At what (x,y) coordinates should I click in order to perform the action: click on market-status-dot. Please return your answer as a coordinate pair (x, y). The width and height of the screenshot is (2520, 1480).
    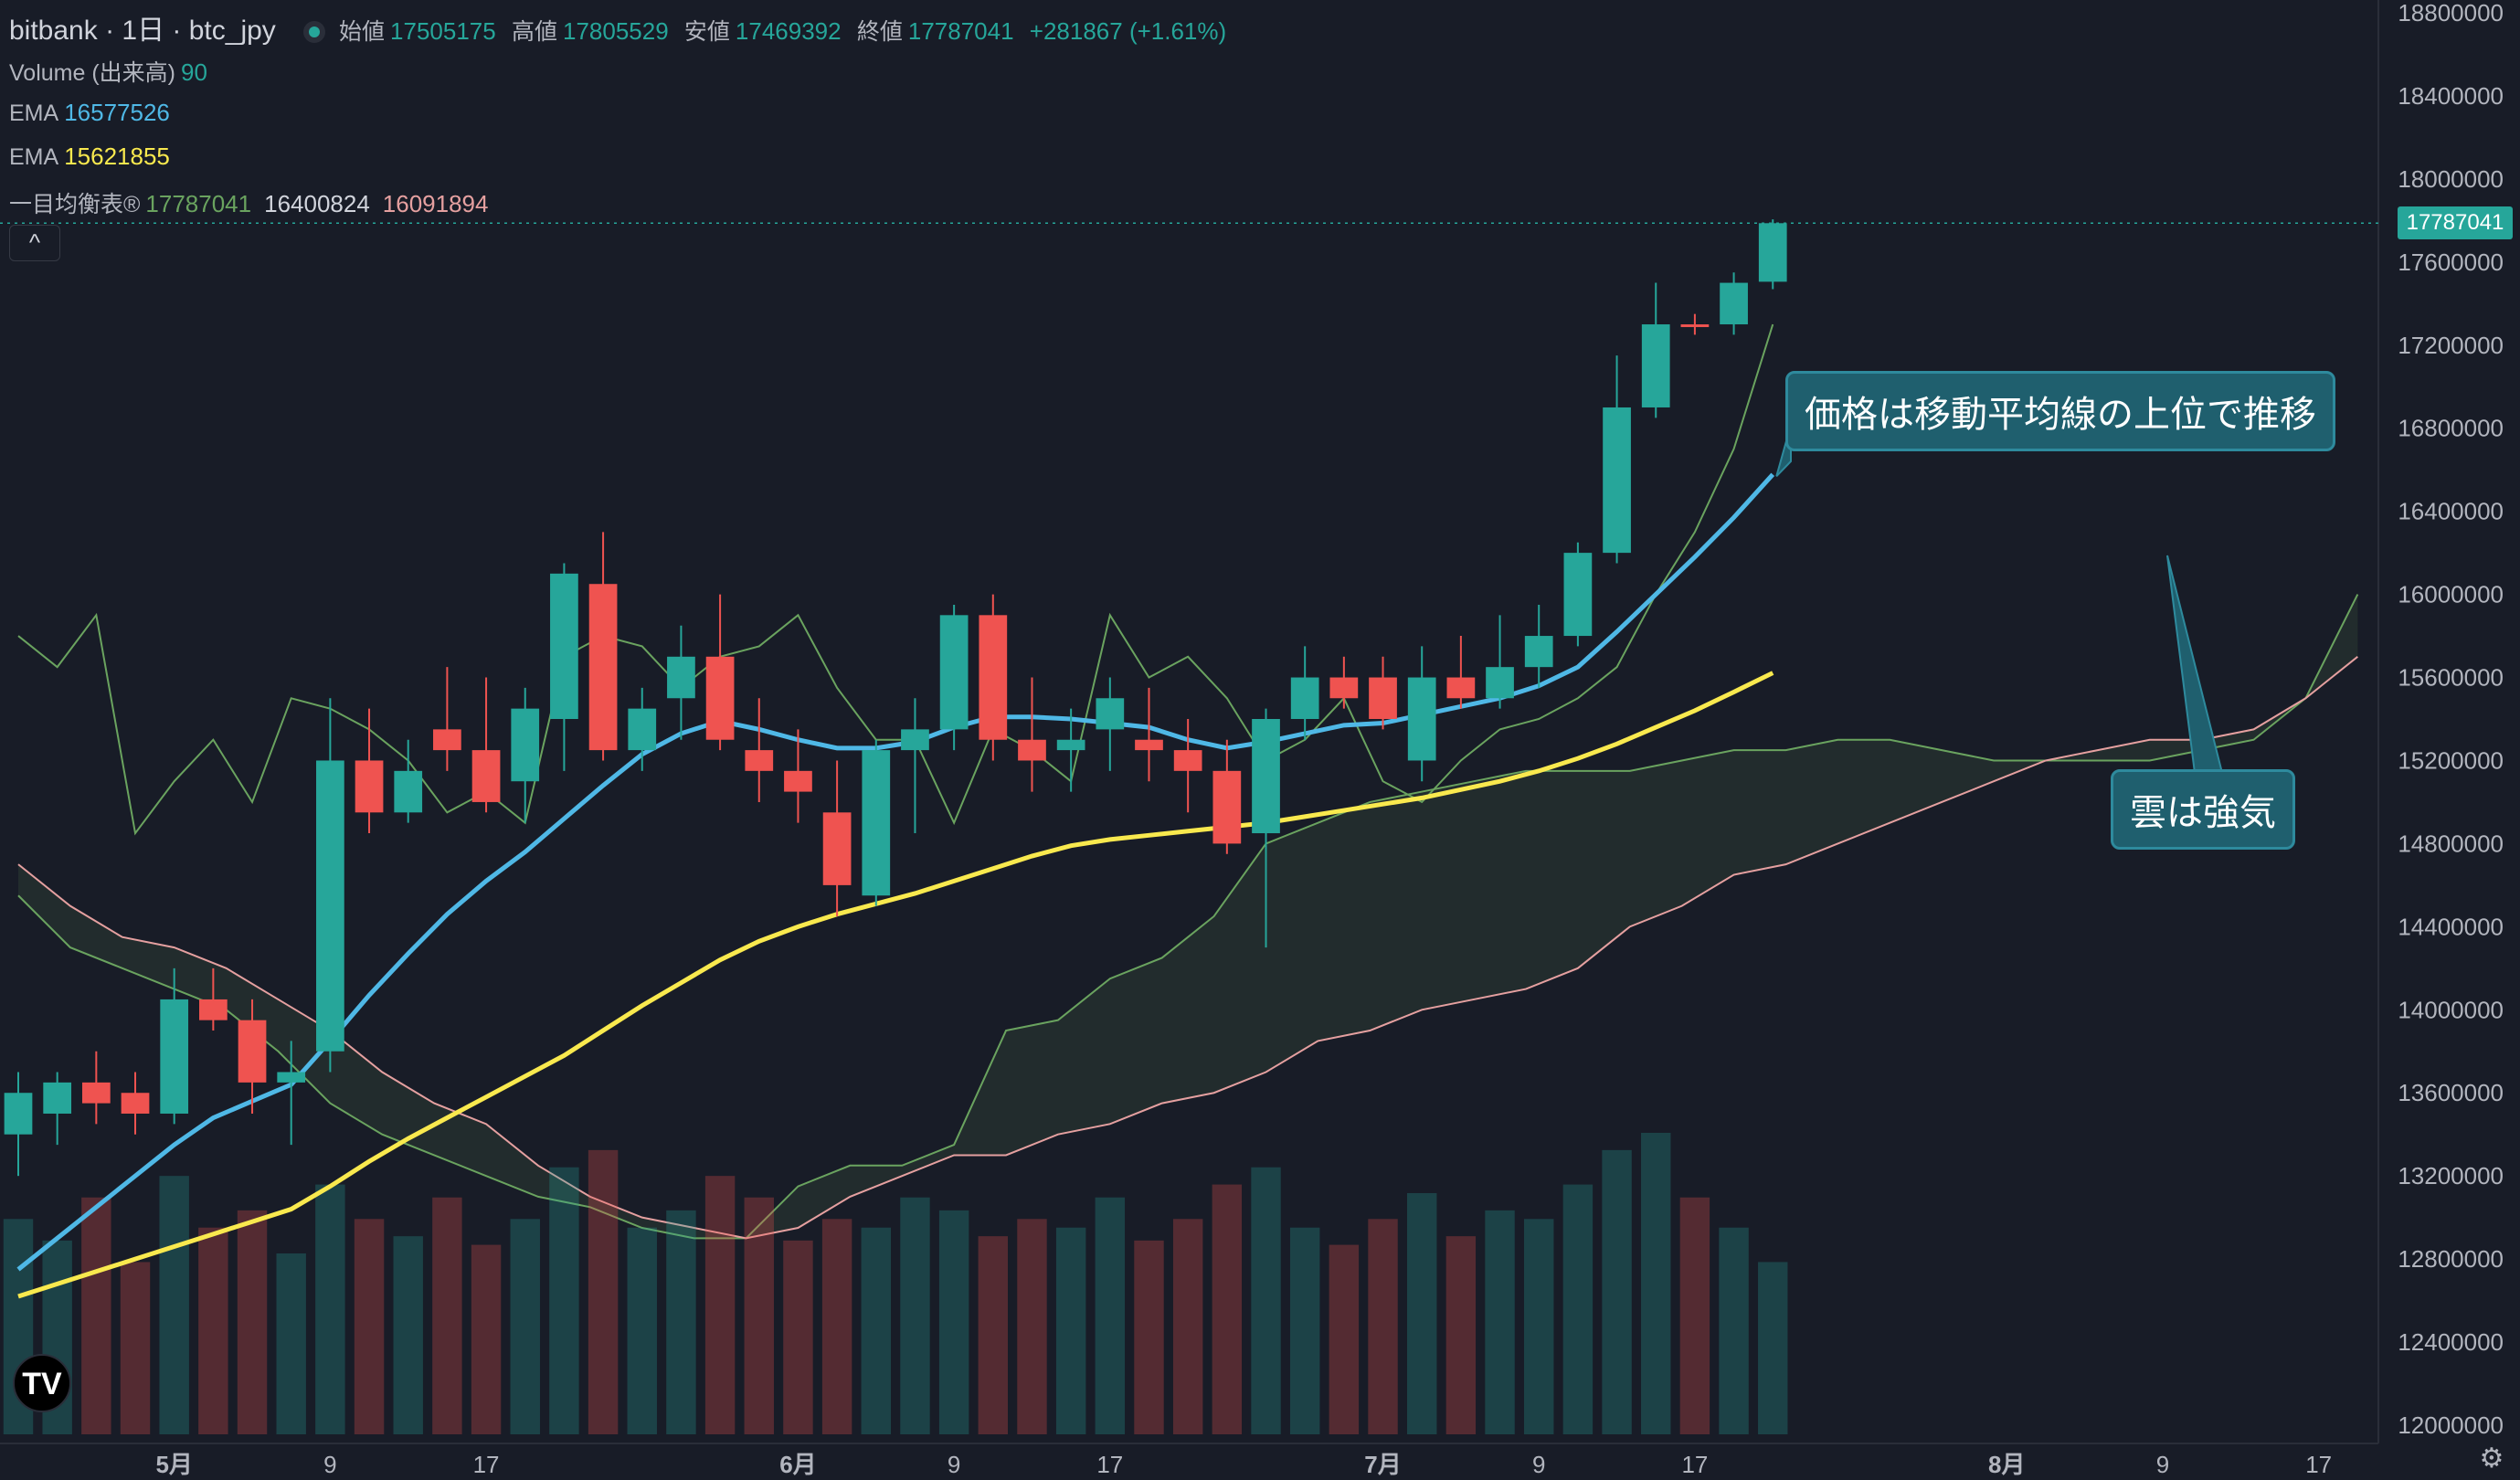
    Looking at the image, I should click on (314, 32).